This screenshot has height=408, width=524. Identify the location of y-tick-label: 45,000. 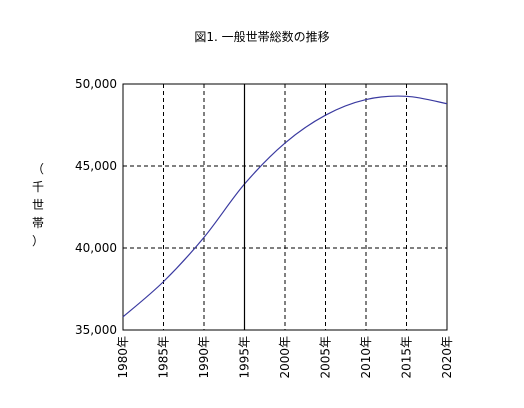
(96, 166).